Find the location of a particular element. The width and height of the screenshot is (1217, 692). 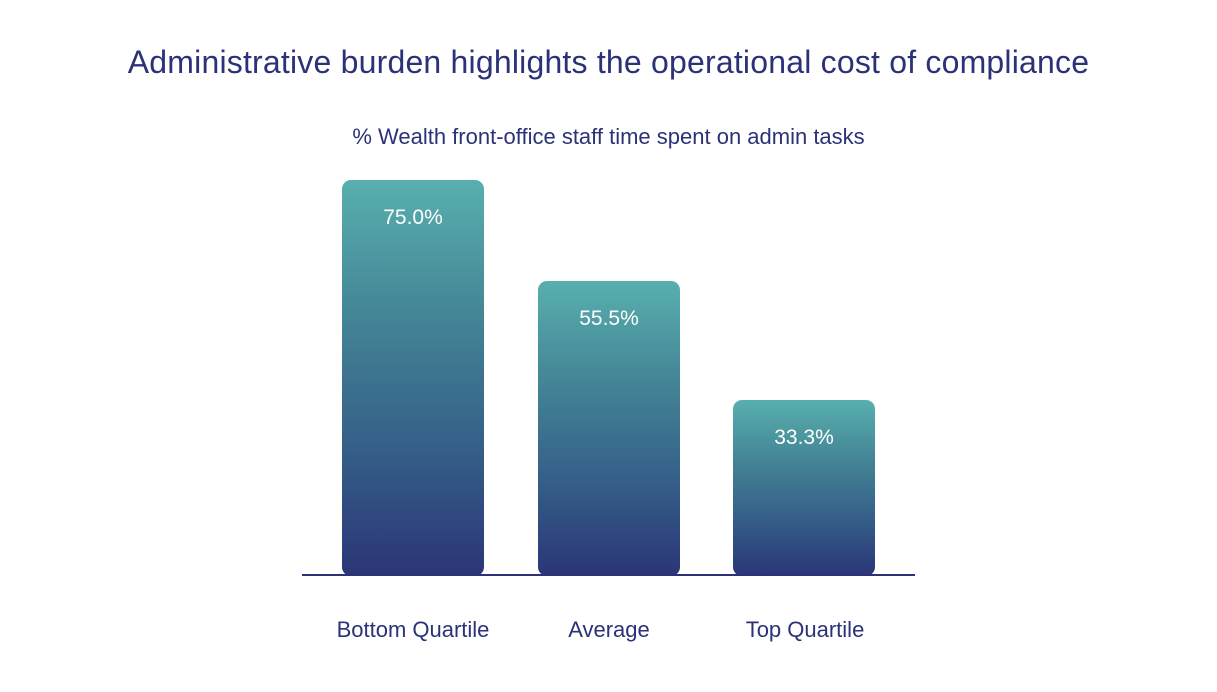

bar-top-quartile: 33.3% is located at coordinates (804, 488).